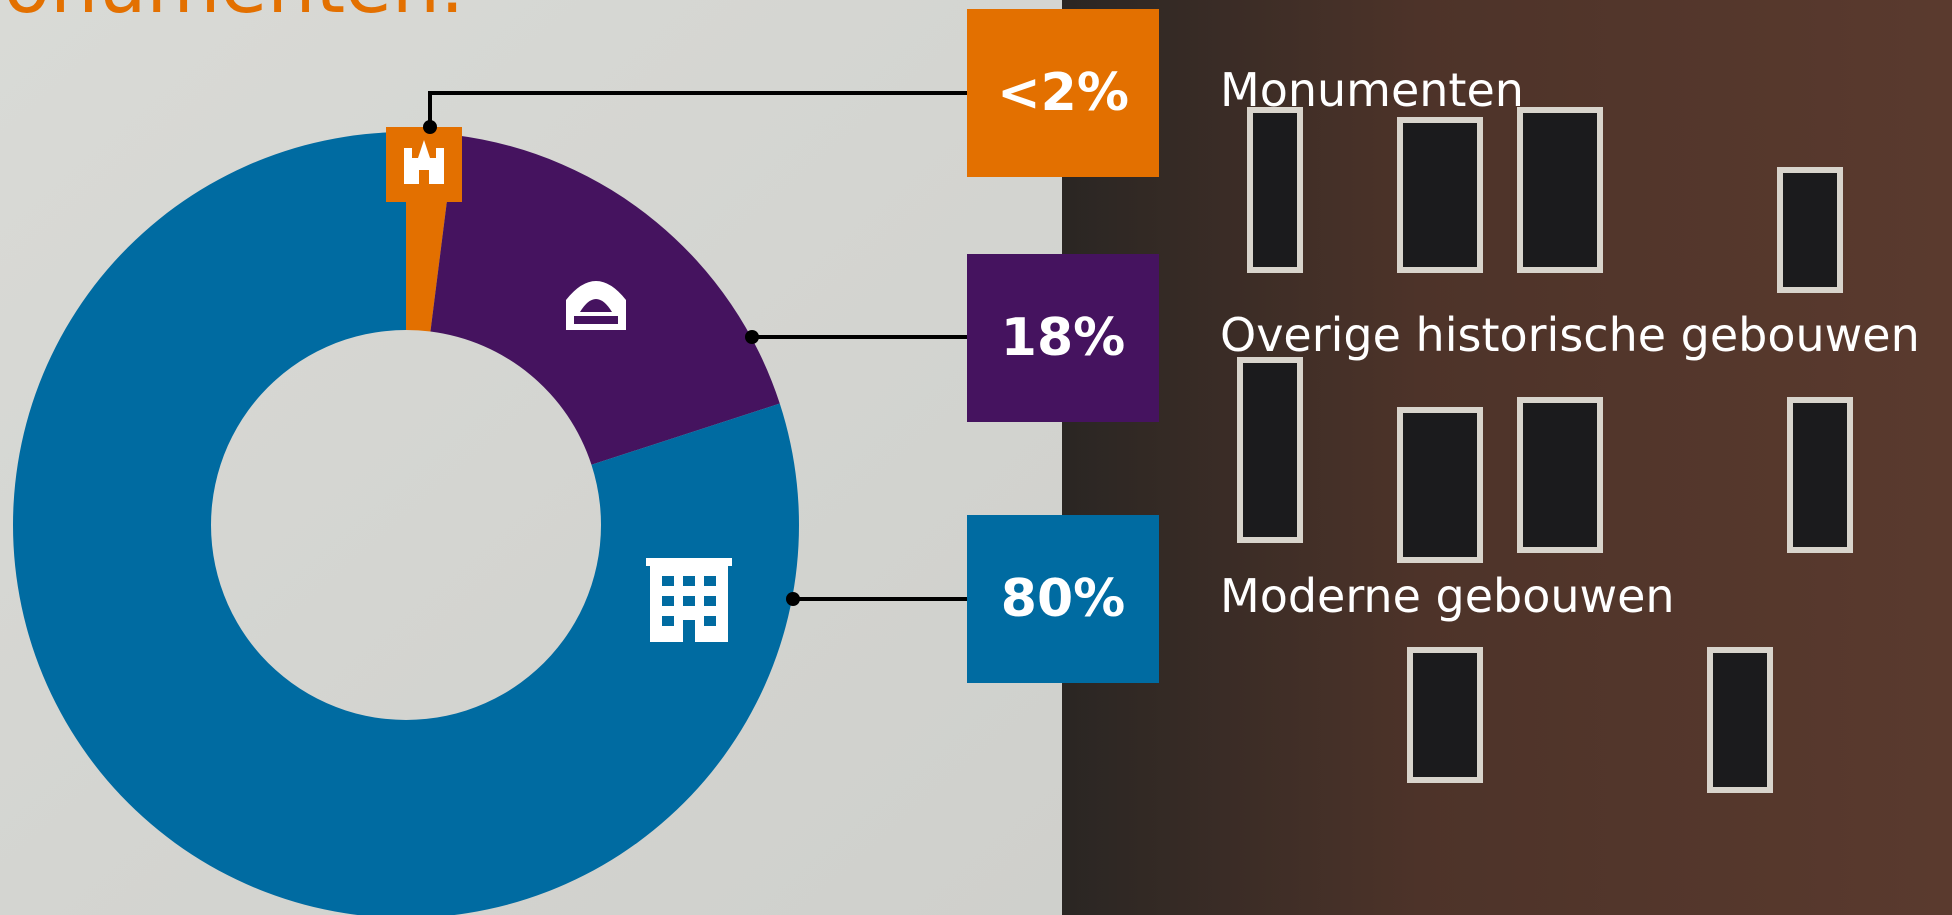 This screenshot has height=915, width=1952. What do you see at coordinates (1447, 596) in the screenshot?
I see `category-label: Moderne gebouwen` at bounding box center [1447, 596].